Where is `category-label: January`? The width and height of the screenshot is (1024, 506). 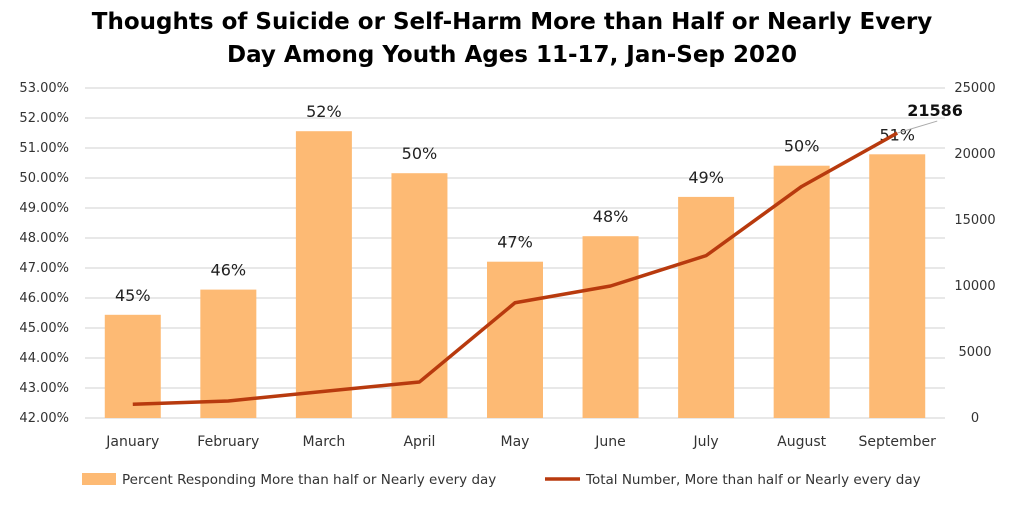 category-label: January is located at coordinates (132, 442).